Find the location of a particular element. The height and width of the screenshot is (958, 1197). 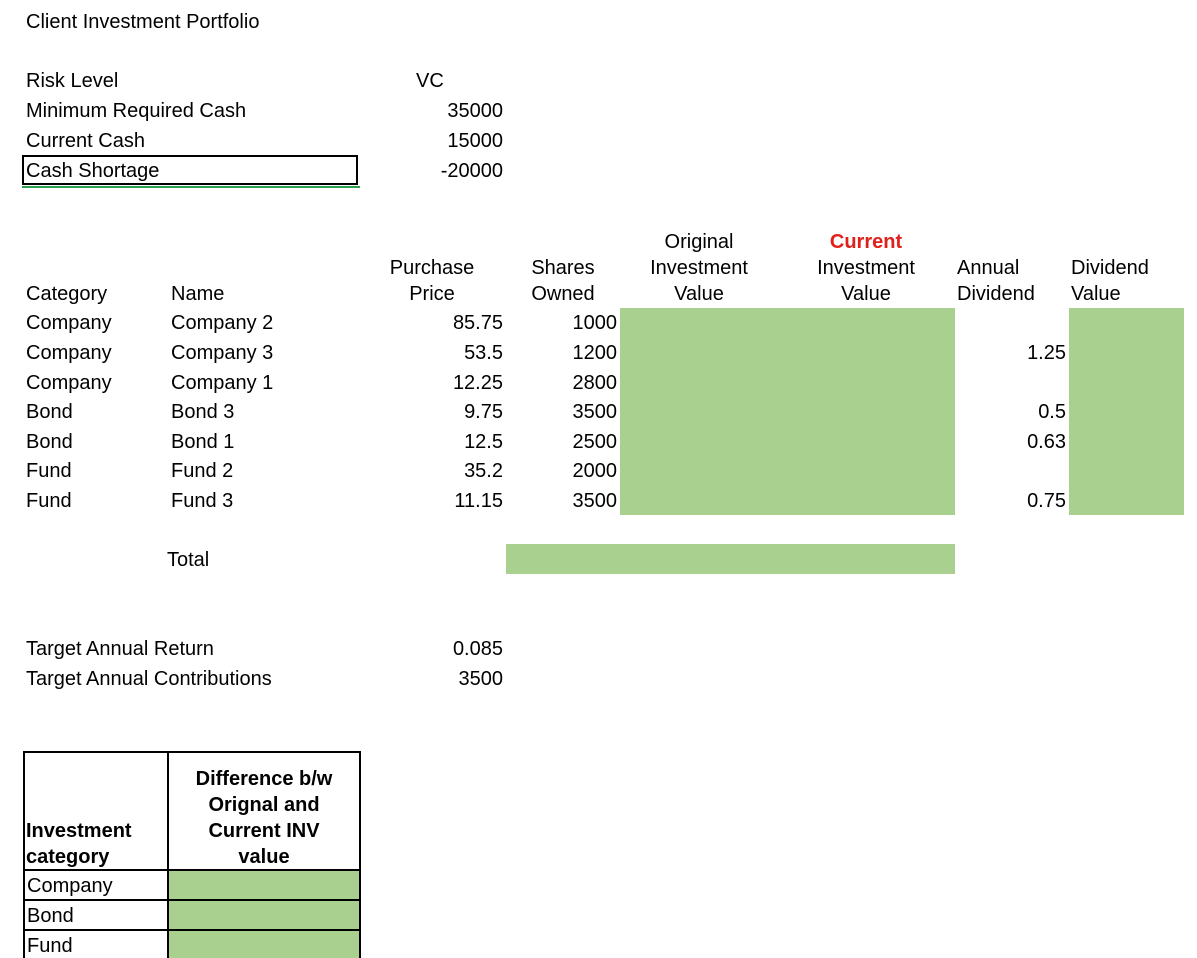

cell-name: Bond 3 is located at coordinates (203, 412).